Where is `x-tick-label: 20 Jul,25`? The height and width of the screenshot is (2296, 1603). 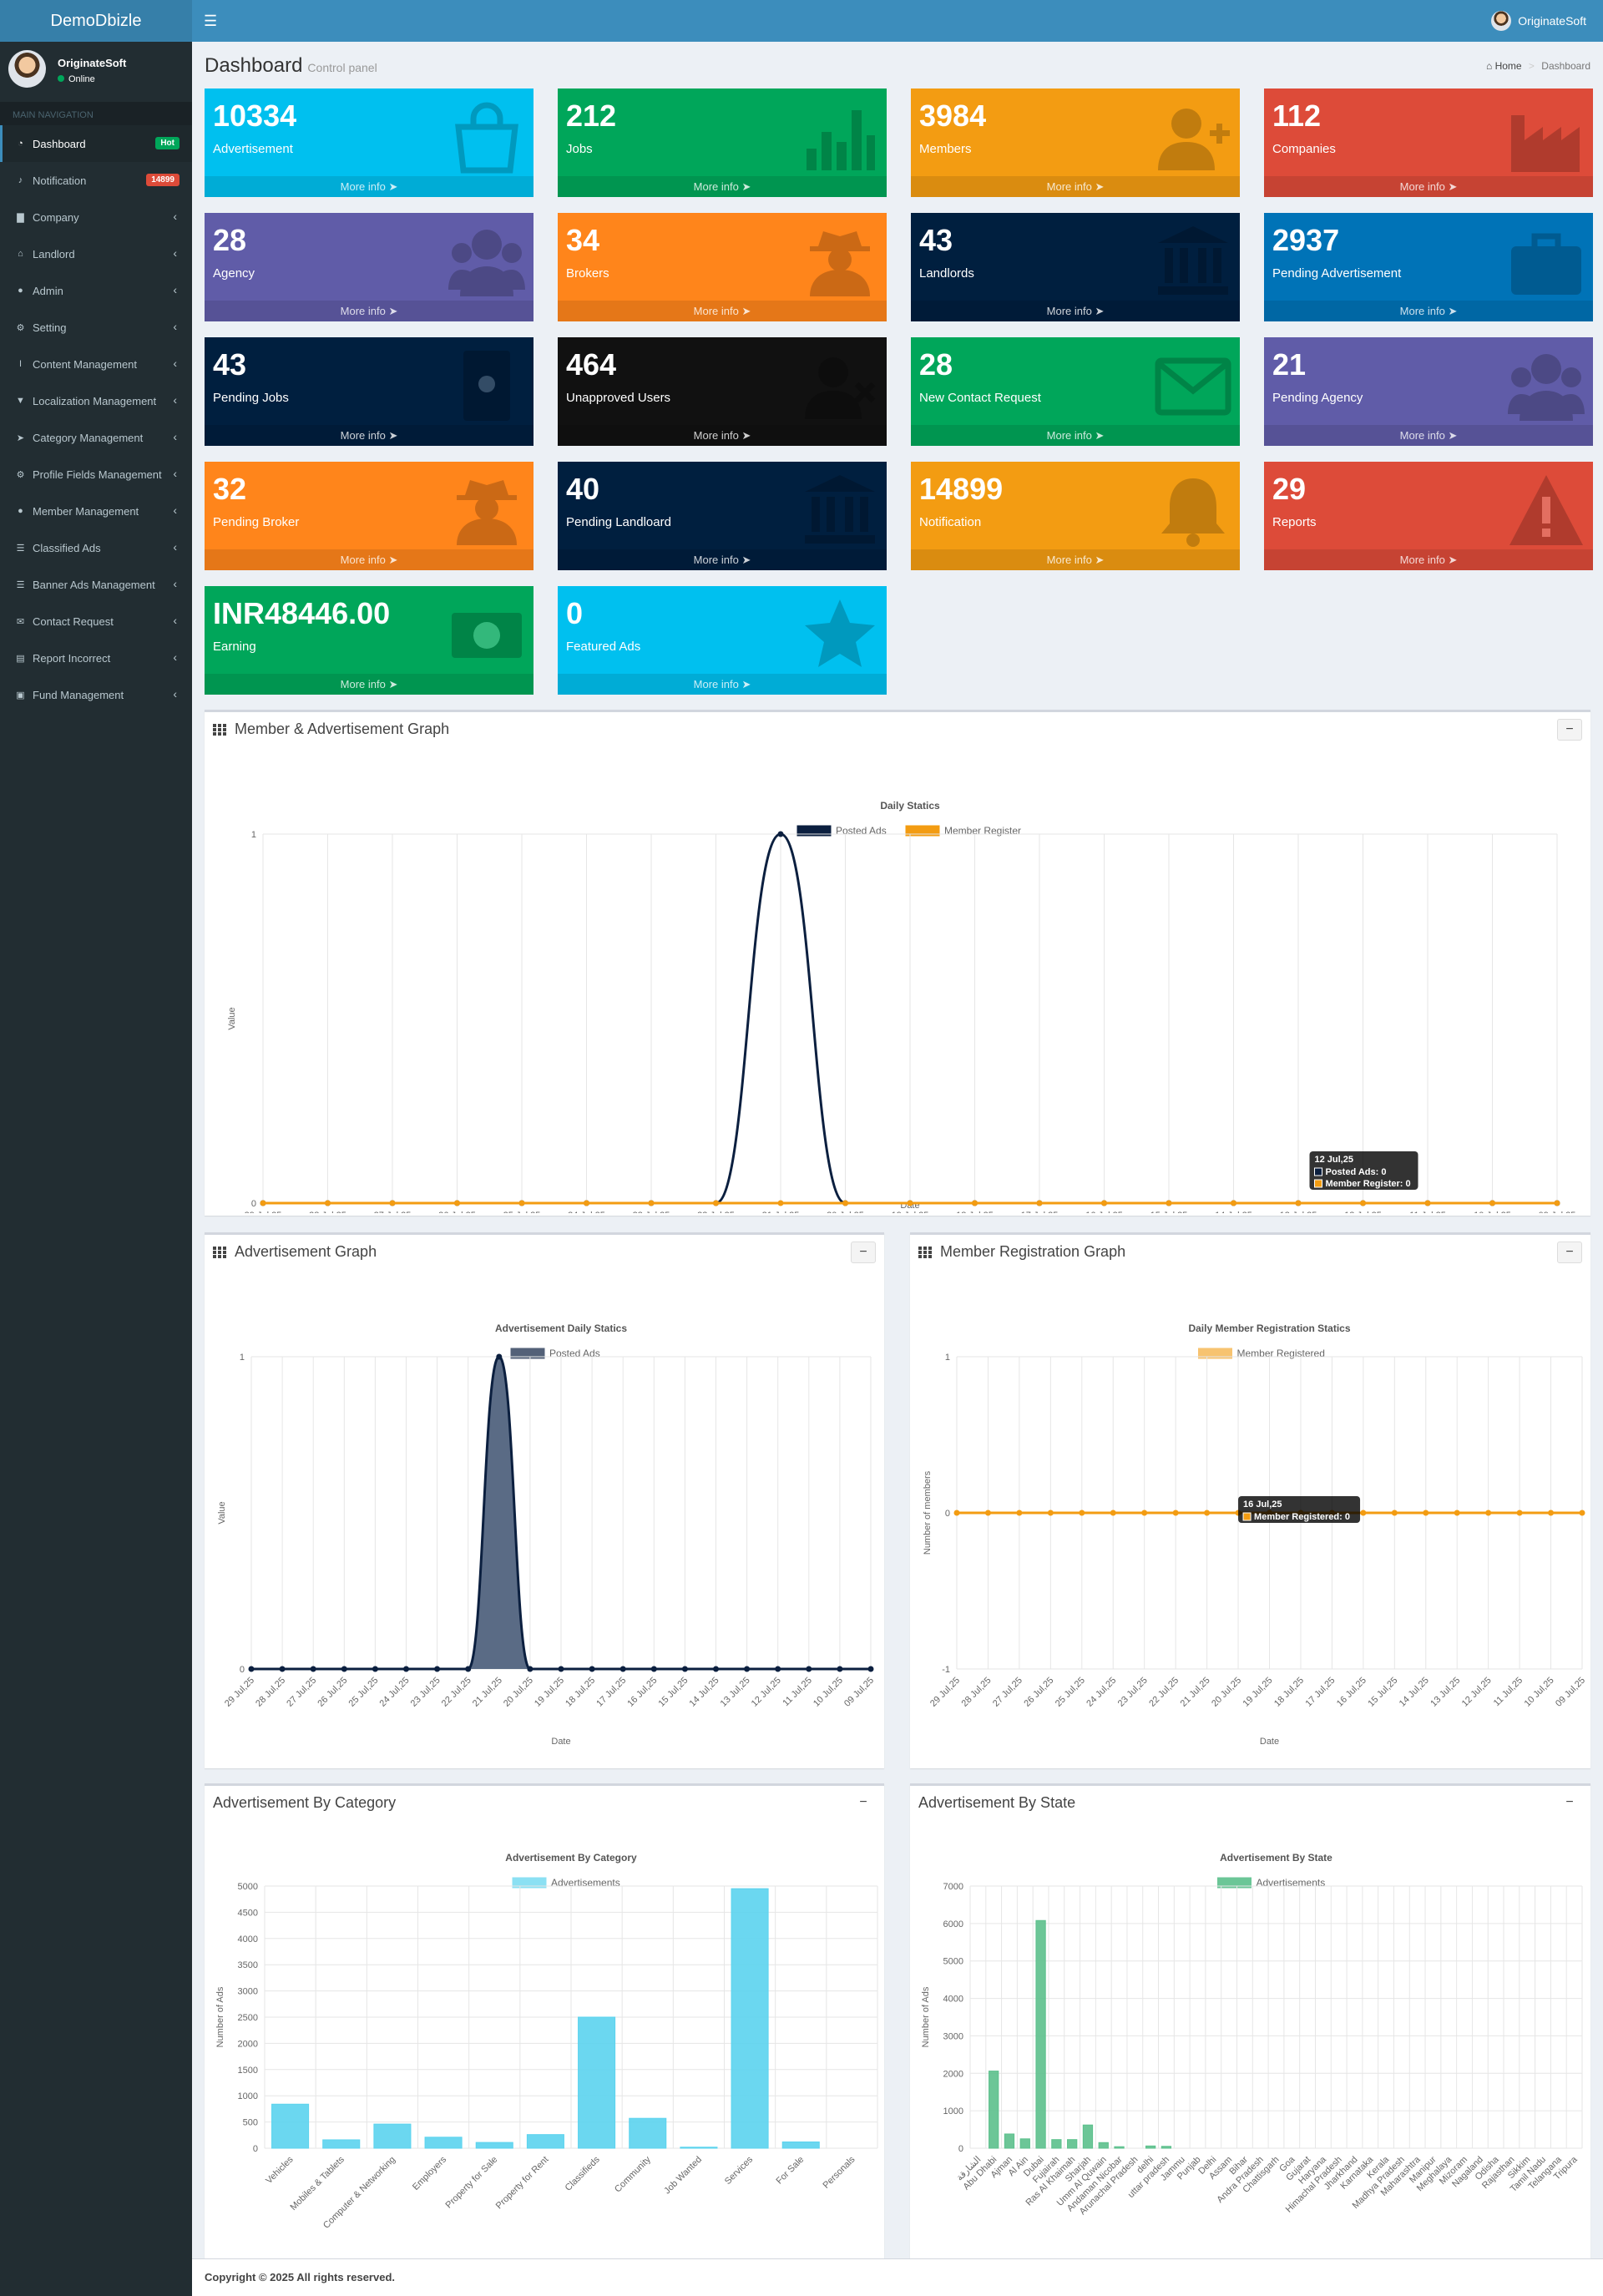
x-tick-label: 20 Jul,25 is located at coordinates (518, 1692).